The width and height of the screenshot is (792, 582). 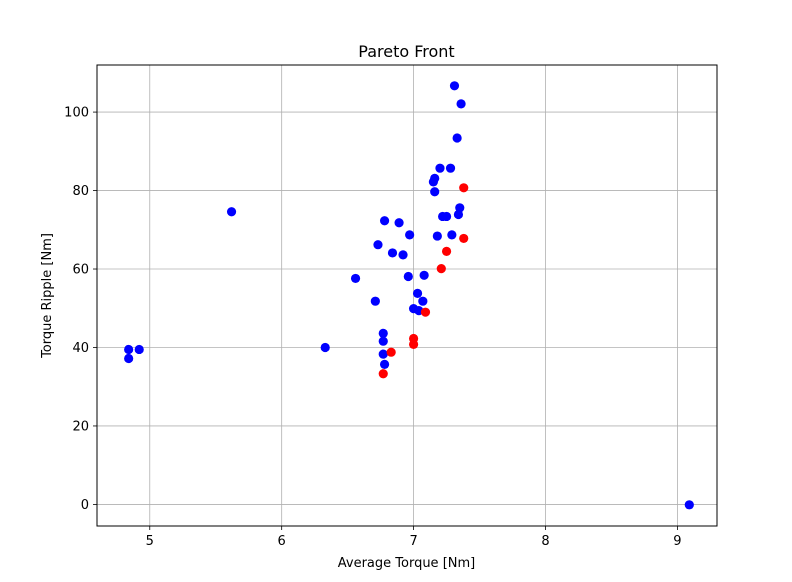 What do you see at coordinates (413, 541) in the screenshot?
I see `x-tick-label: 7` at bounding box center [413, 541].